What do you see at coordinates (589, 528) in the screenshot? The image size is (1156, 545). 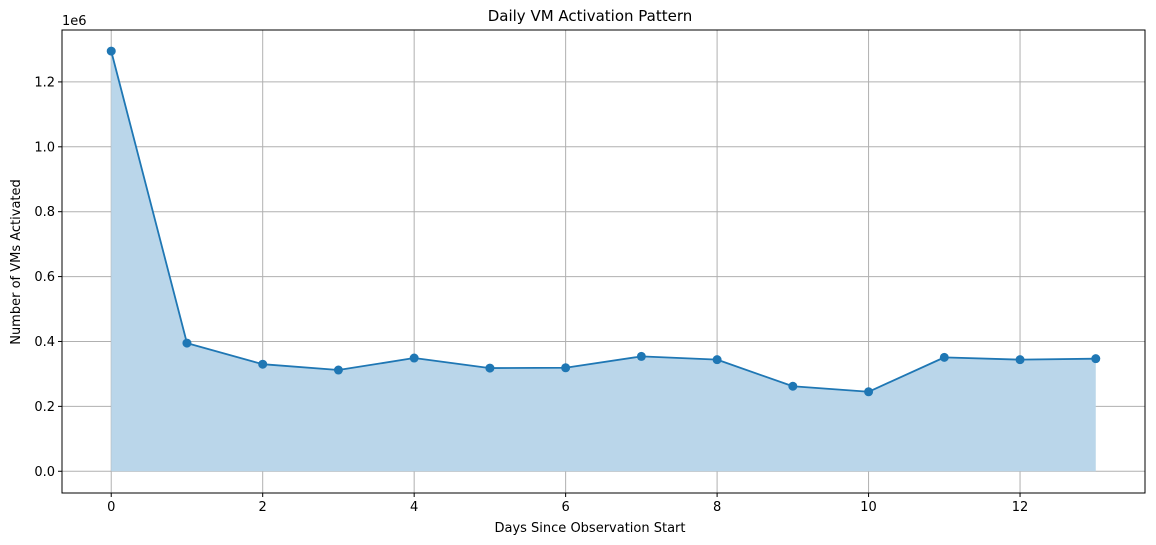 I see `x-axis-label: Days Since Observation Start` at bounding box center [589, 528].